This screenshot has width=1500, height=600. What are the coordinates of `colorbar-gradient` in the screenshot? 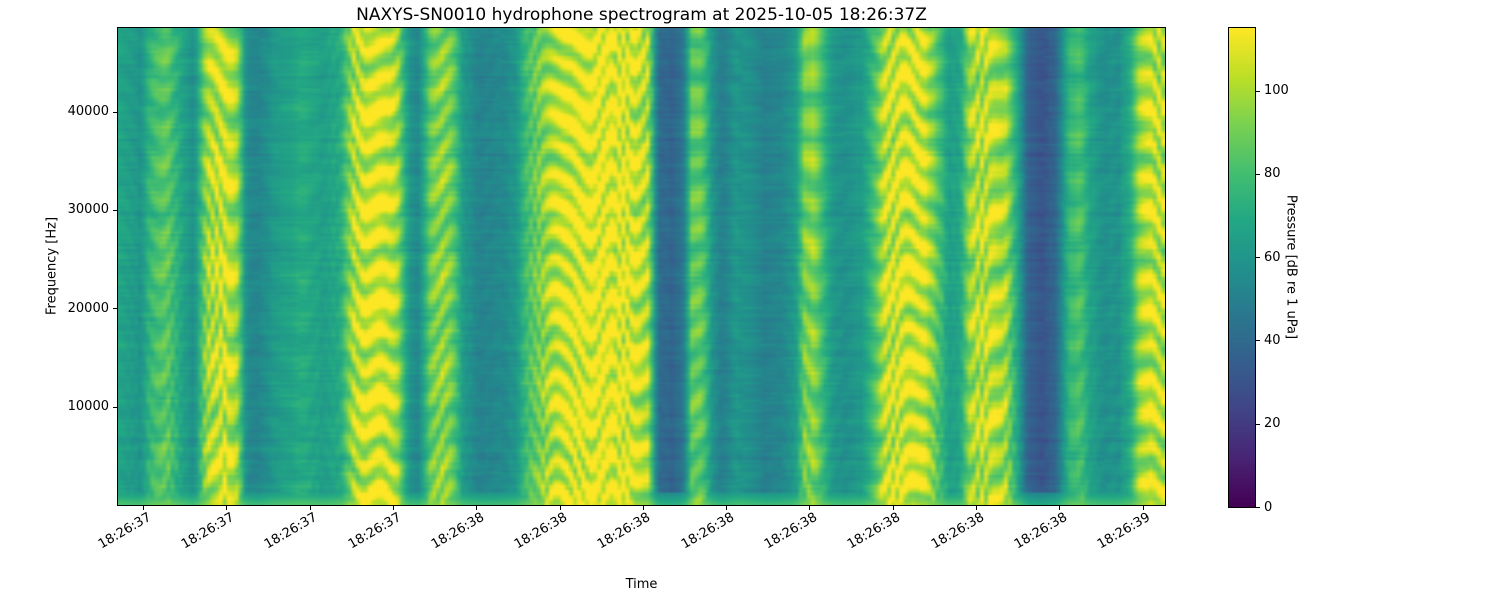 It's located at (1242, 267).